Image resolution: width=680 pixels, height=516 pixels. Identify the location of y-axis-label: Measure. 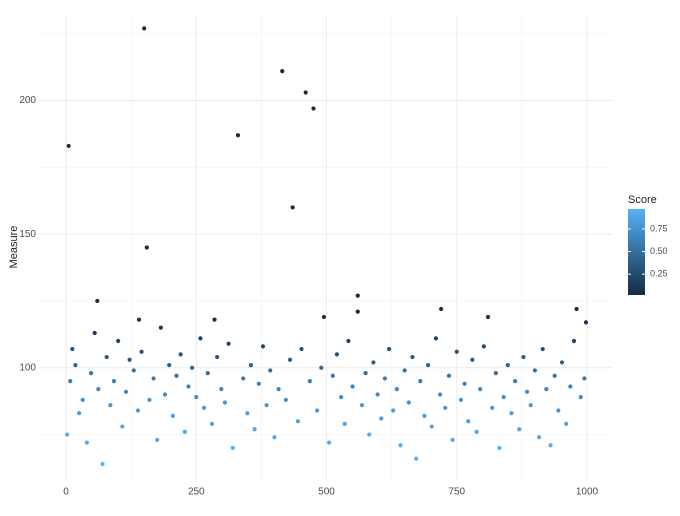
(14, 247).